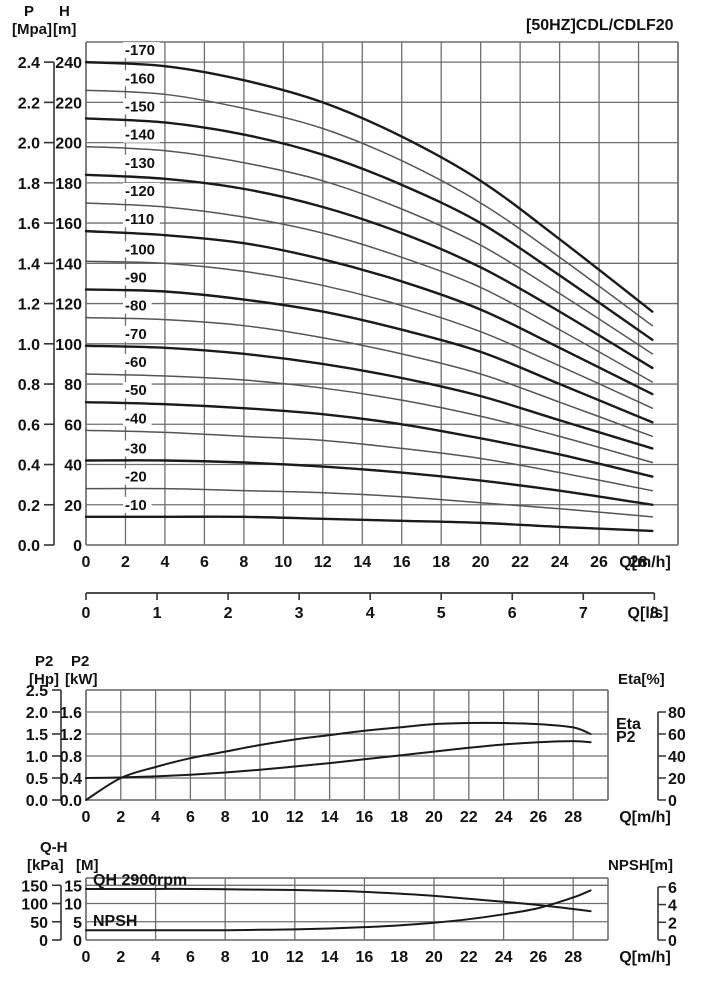  What do you see at coordinates (441, 613) in the screenshot?
I see `tick-qls-5: 5` at bounding box center [441, 613].